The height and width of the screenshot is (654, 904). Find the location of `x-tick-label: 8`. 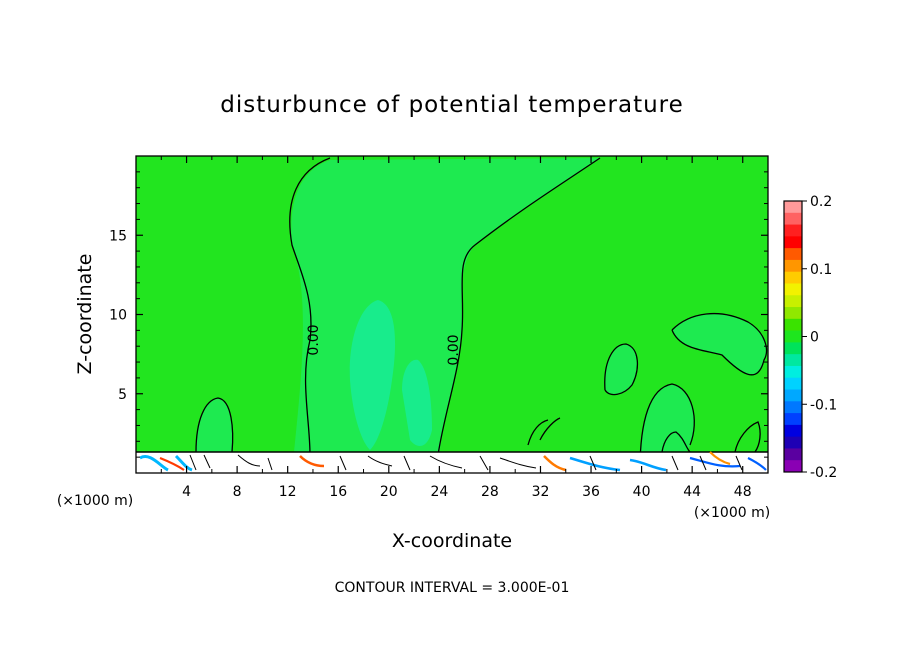

x-tick-label: 8 is located at coordinates (237, 492).